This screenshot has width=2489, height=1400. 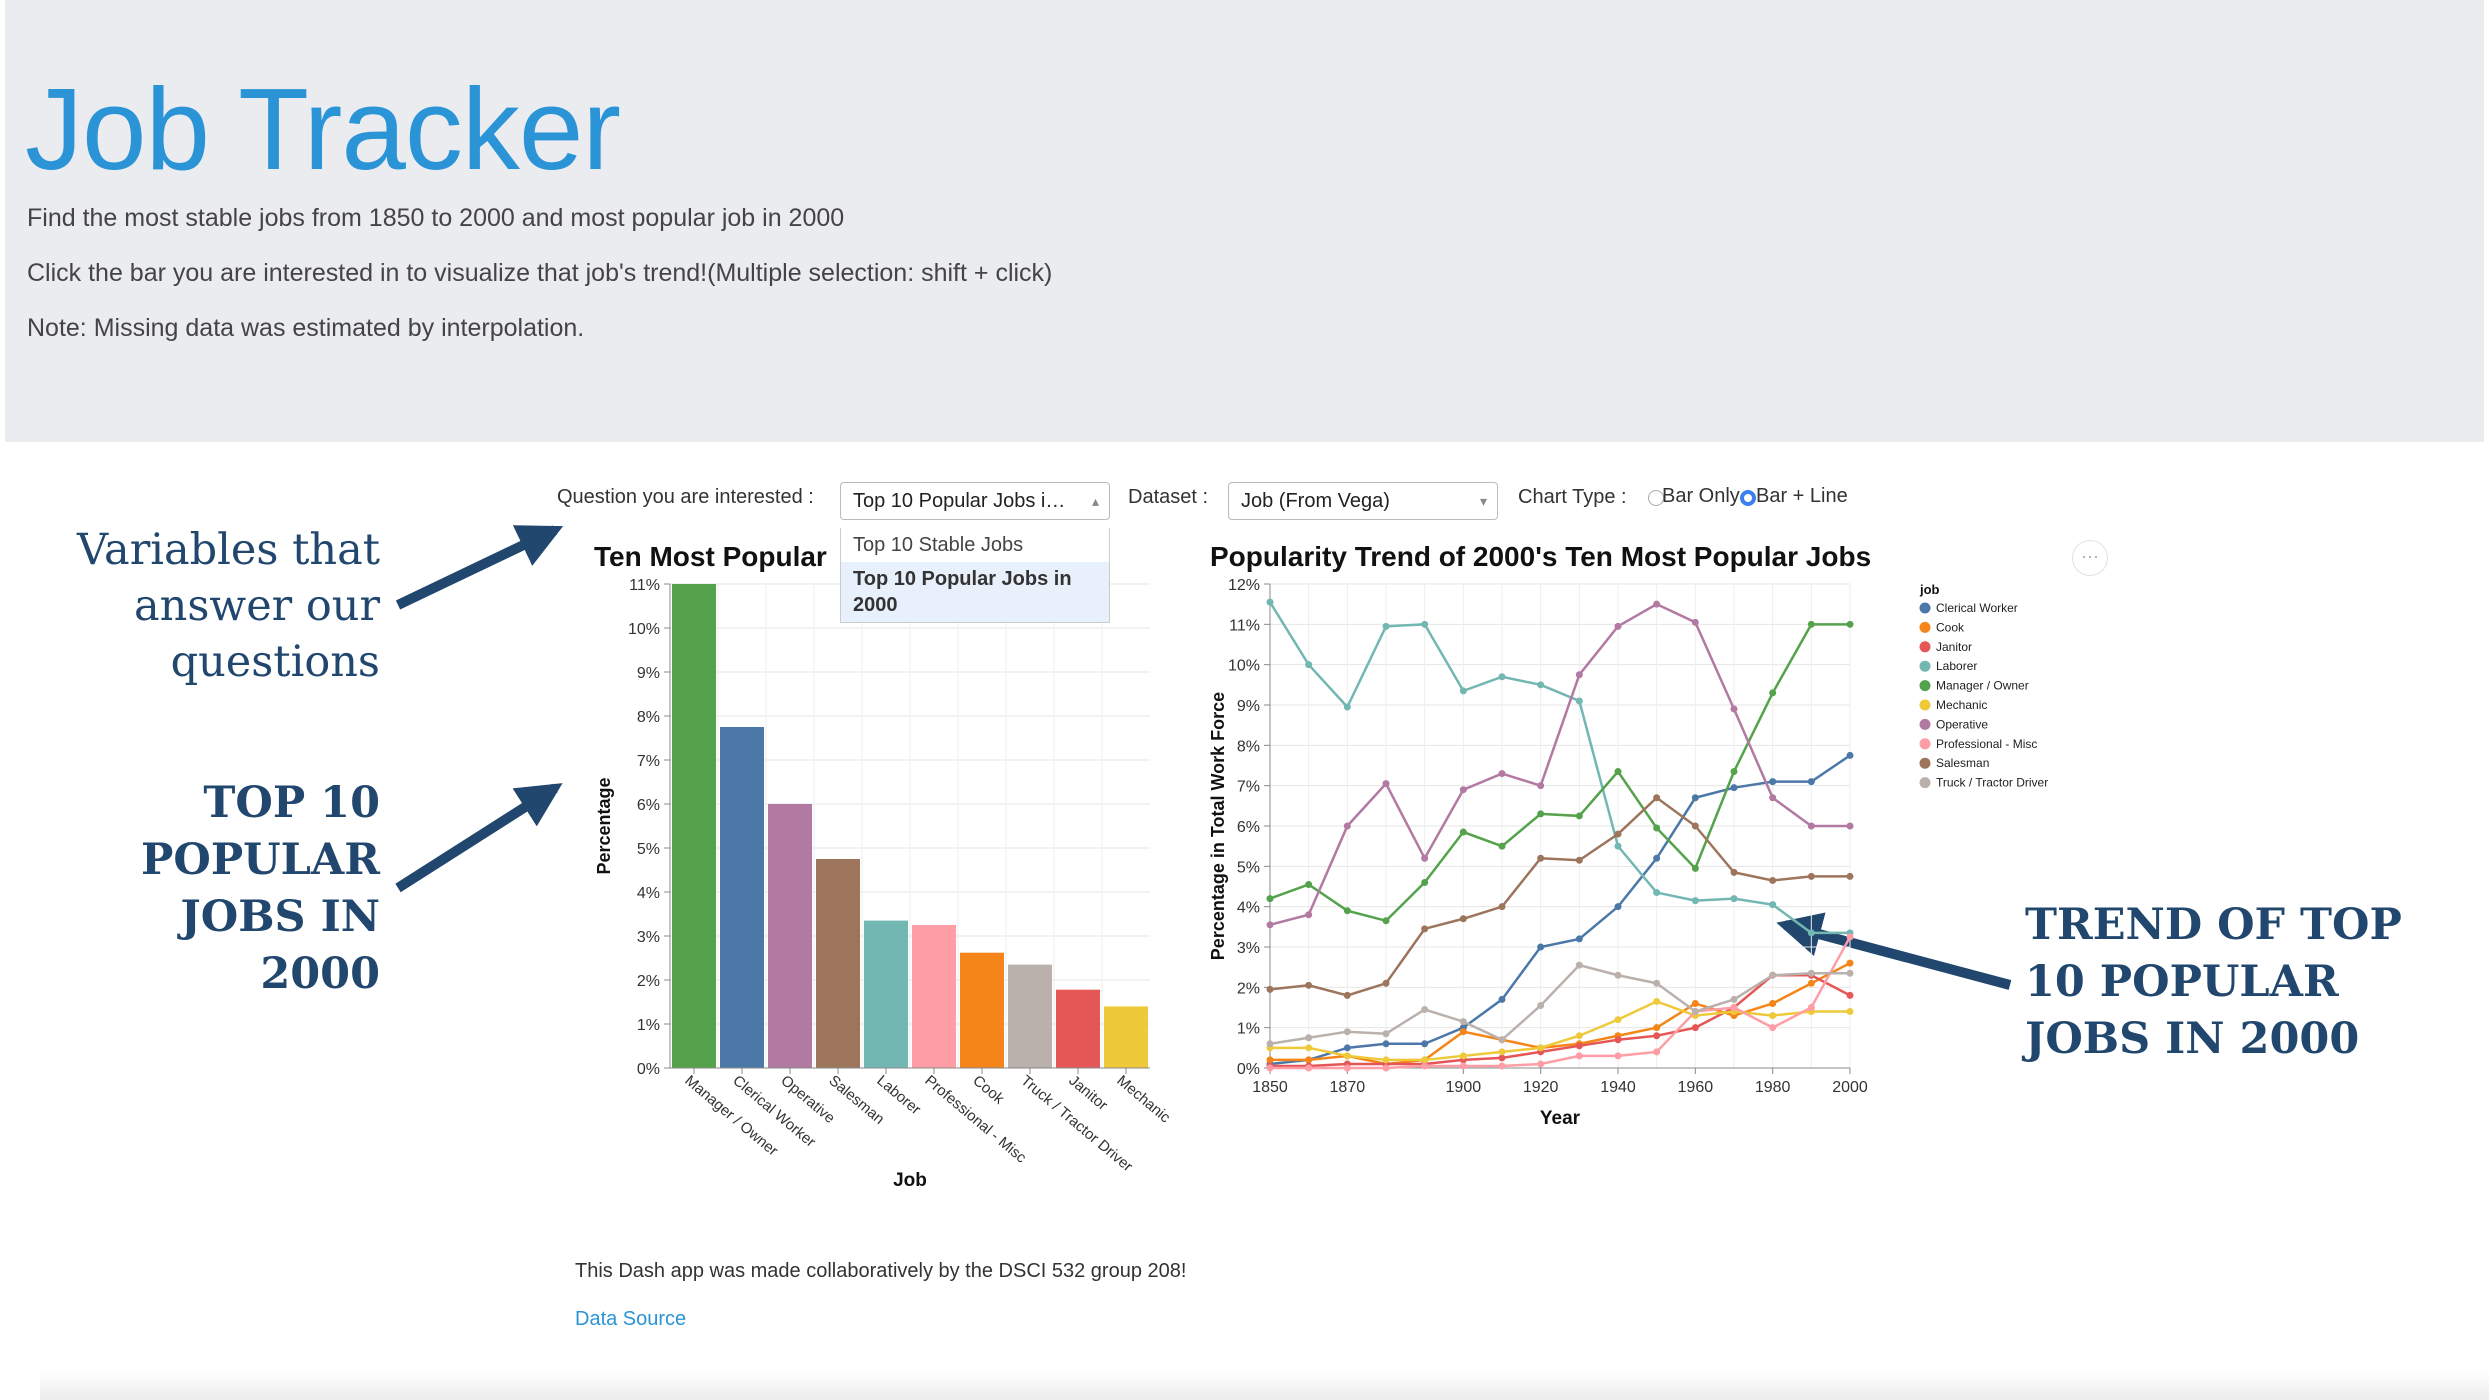 What do you see at coordinates (479, 838) in the screenshot?
I see `arrow-to-bar-chart` at bounding box center [479, 838].